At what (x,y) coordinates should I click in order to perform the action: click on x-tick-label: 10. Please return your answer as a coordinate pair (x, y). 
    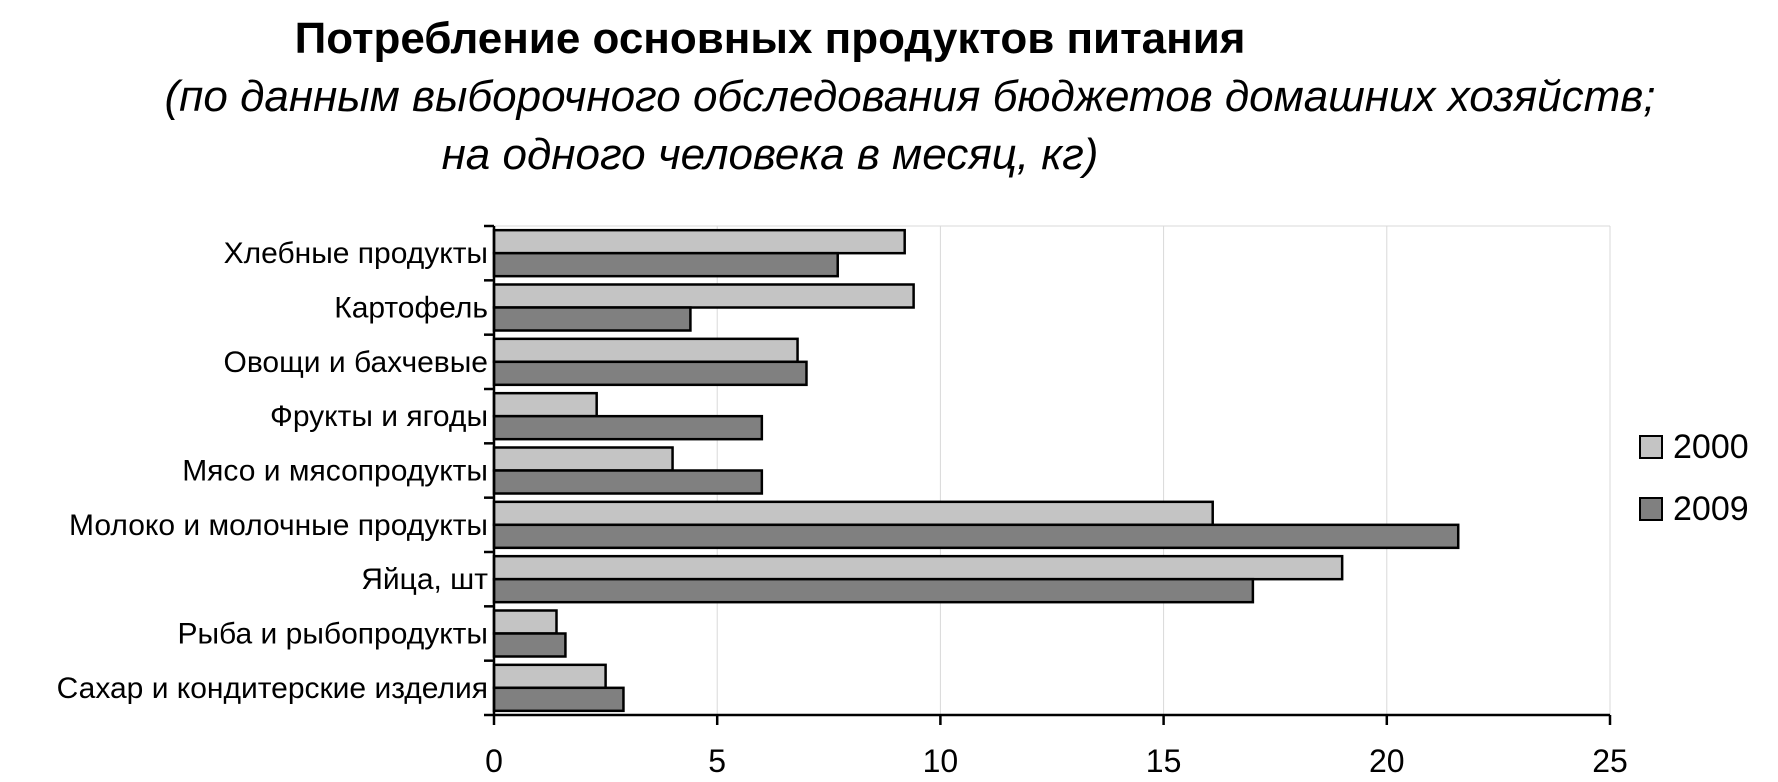
    Looking at the image, I should click on (941, 761).